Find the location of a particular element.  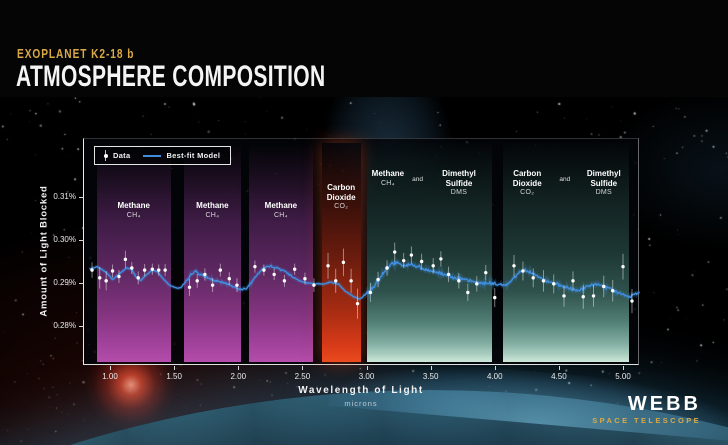

best-fit-model-line is located at coordinates (364, 280).